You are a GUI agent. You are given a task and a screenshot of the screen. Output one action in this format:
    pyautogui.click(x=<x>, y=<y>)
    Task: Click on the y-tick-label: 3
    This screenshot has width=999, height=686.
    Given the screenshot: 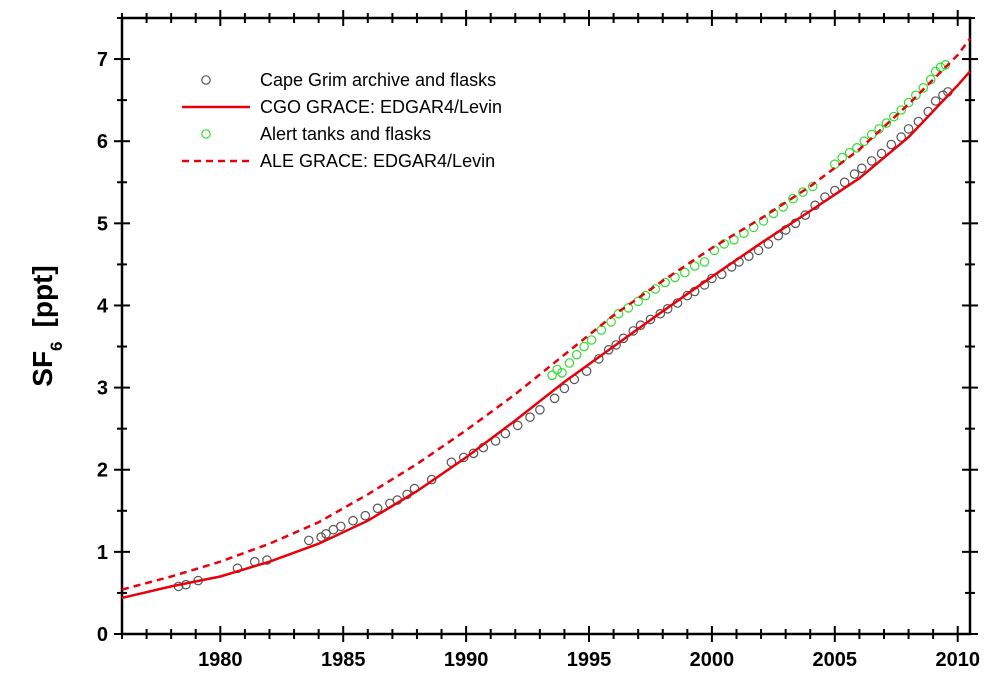 What is the action you would take?
    pyautogui.click(x=102, y=389)
    